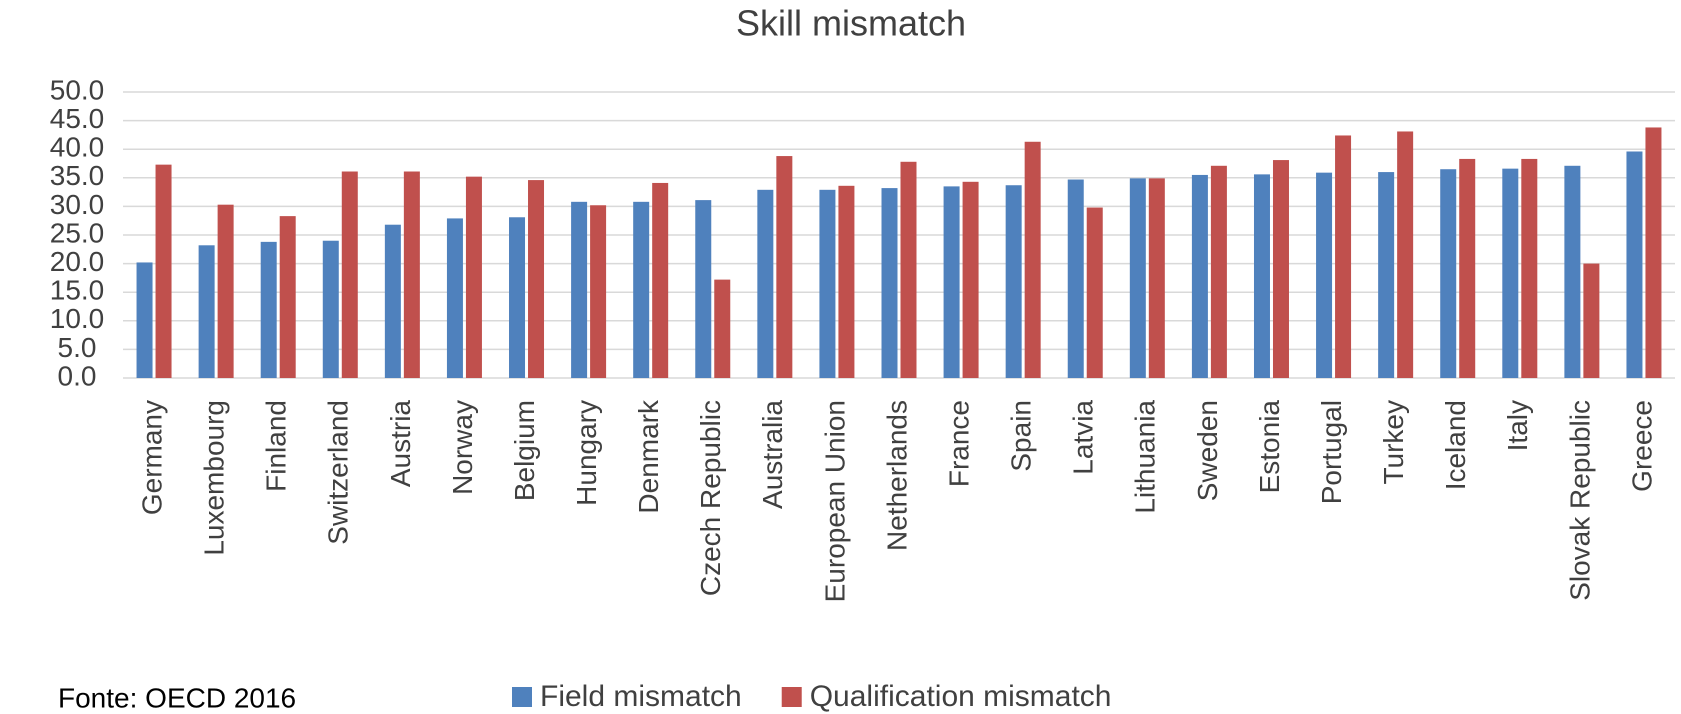  What do you see at coordinates (77, 318) in the screenshot?
I see `y-tick-label: 10.0` at bounding box center [77, 318].